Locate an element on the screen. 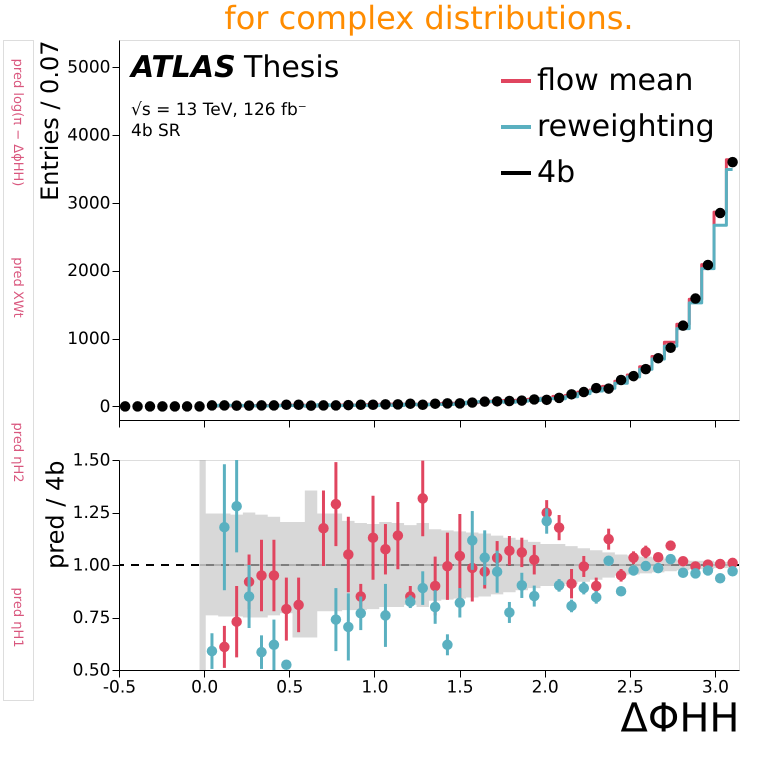 Image resolution: width=776 pixels, height=783 pixels. x-tick-label: 1.0 is located at coordinates (374, 688).